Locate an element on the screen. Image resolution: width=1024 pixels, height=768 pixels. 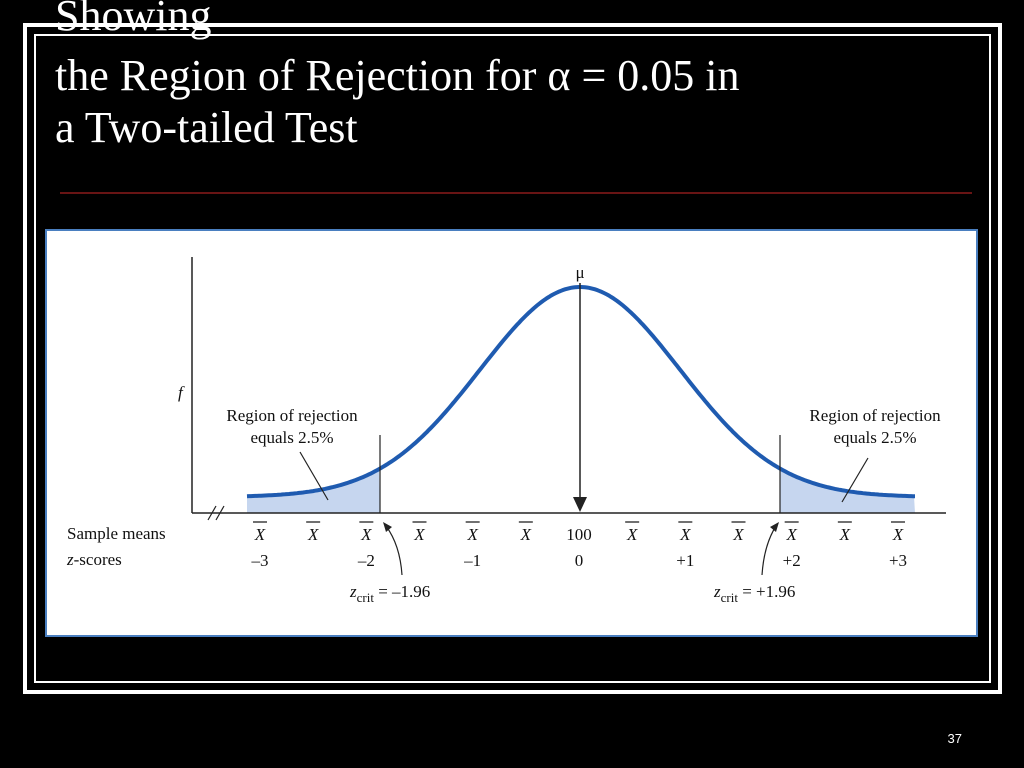
z-score-label: –1 is located at coordinates (472, 560).